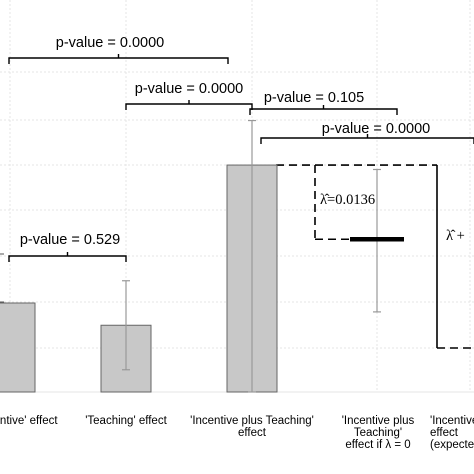 This screenshot has height=474, width=474. I want to click on category-label-2-line-0: 'Incentive plus Teaching', so click(252, 421).